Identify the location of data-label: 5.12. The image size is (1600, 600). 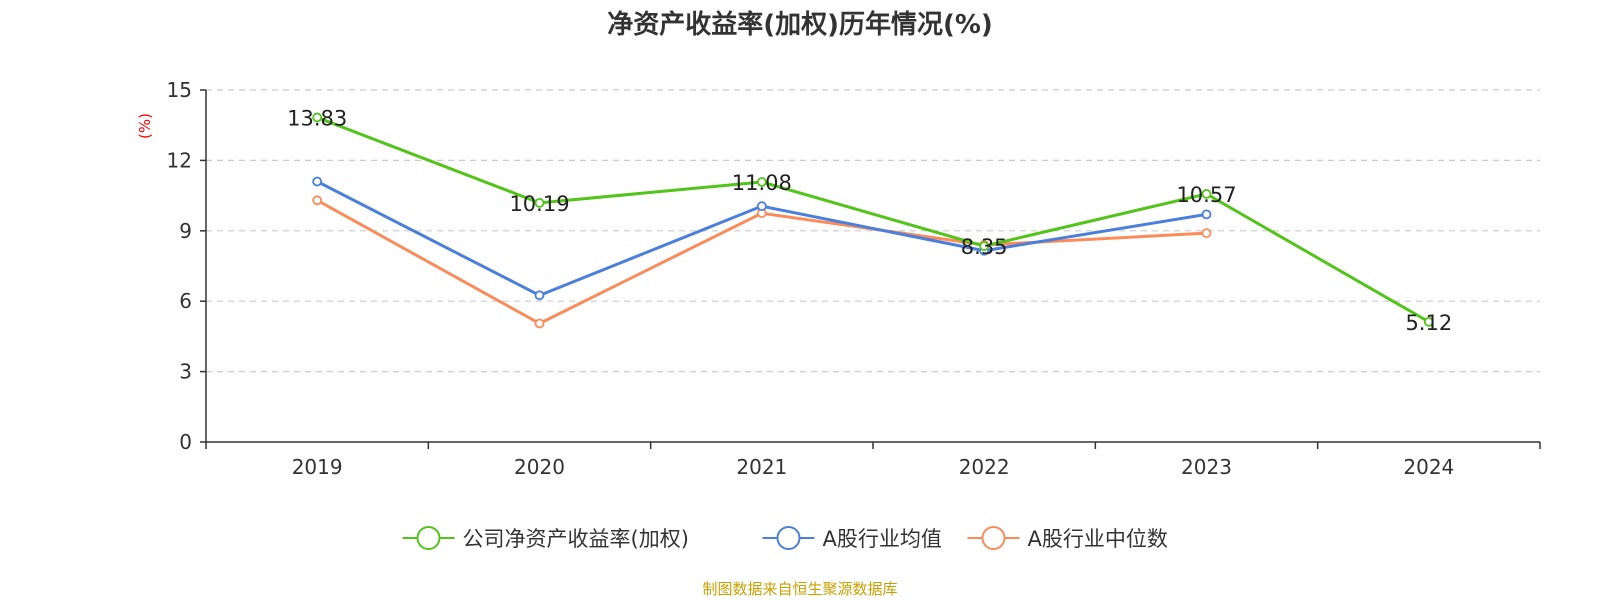
(1428, 323).